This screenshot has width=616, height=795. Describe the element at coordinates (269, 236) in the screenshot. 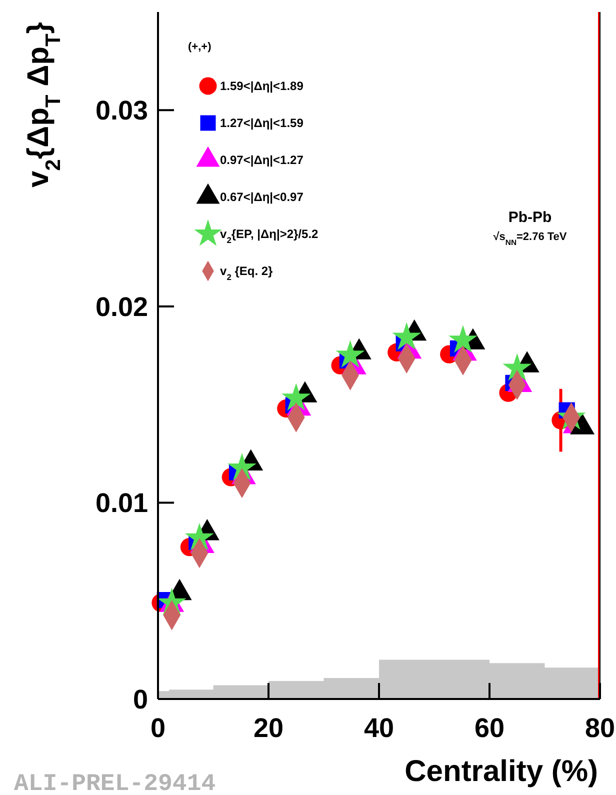

I see `legend-label: v$_{2}${EP, |Δη|>2}/5.2` at that location.